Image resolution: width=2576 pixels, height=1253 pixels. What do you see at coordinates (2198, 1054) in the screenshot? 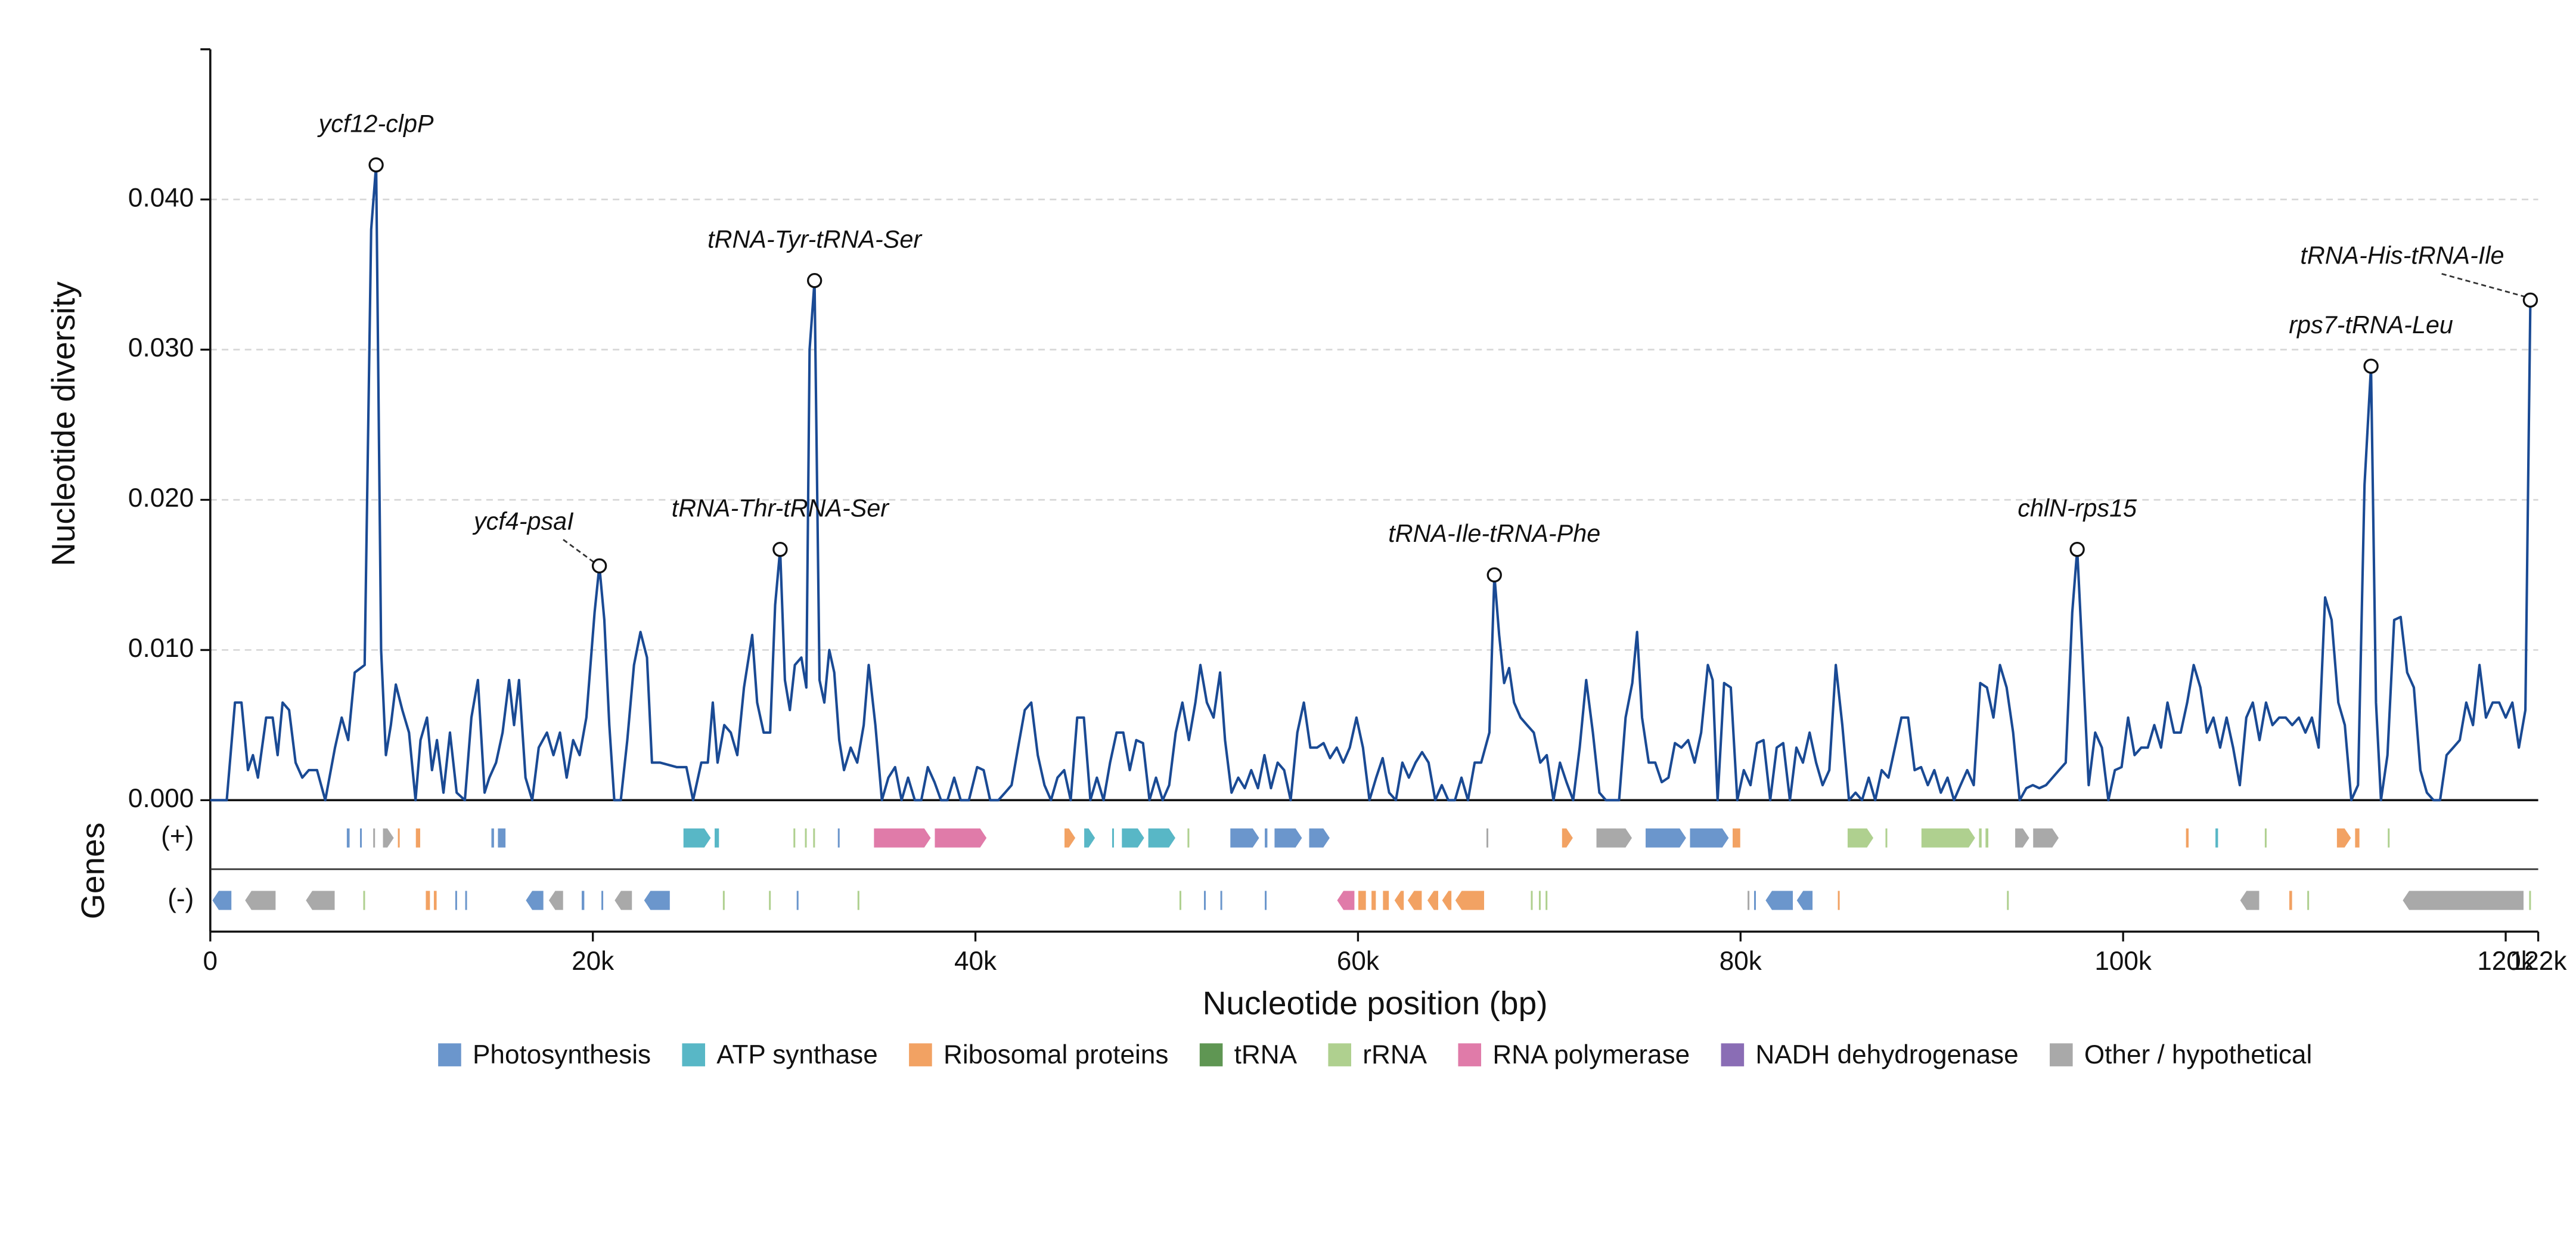
I see `legend-label: Other / hypothetical` at bounding box center [2198, 1054].